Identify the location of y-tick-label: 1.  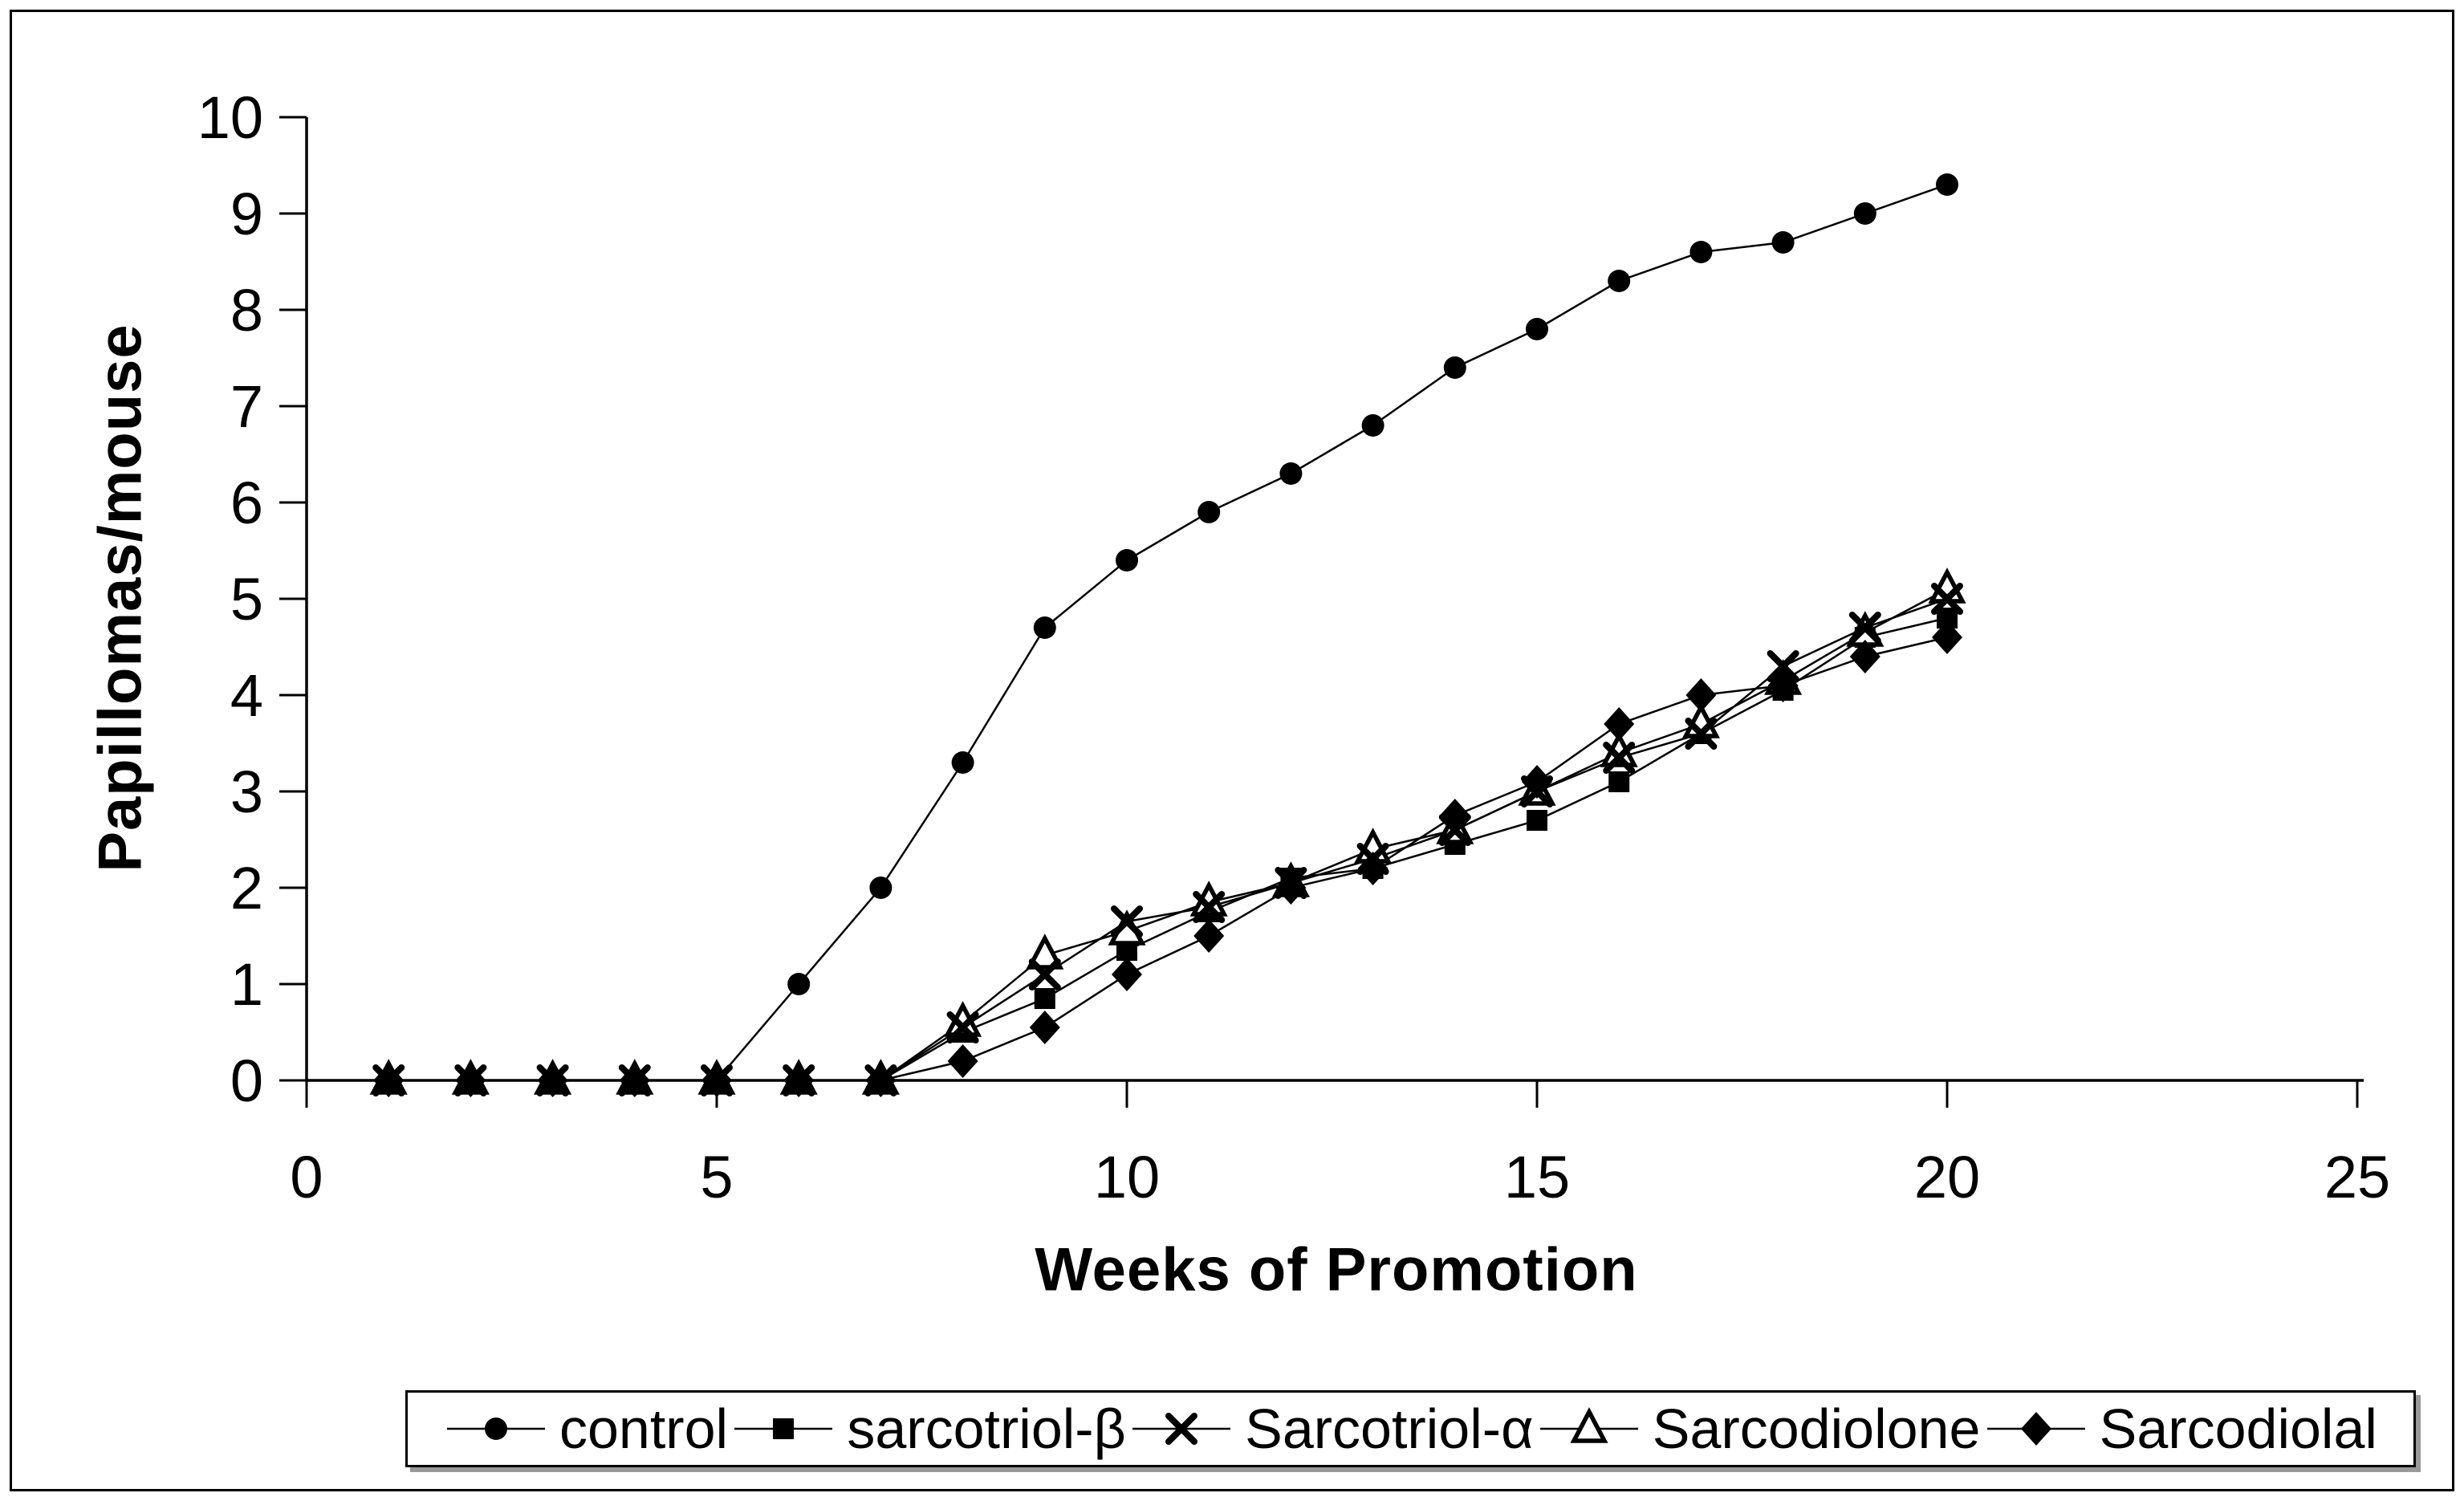
(247, 985).